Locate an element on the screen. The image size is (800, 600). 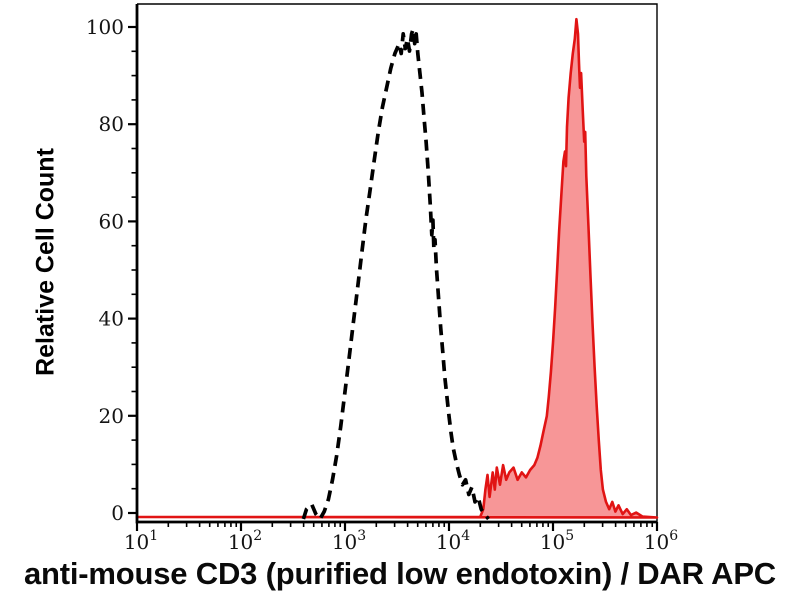
y-tick-label: 40 is located at coordinates (111, 319).